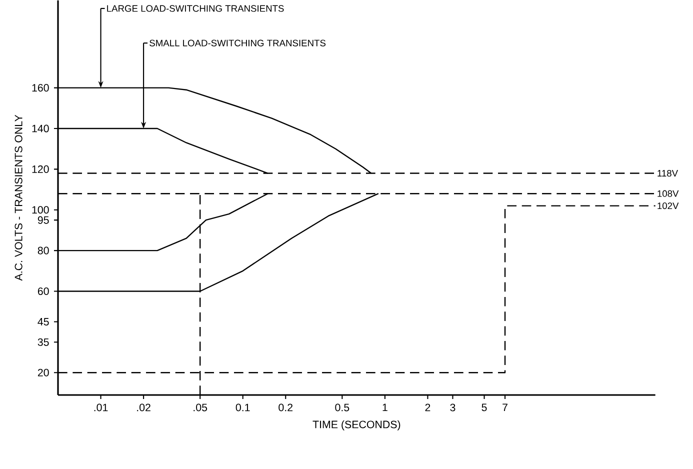  I want to click on y-tick-label: 140, so click(40, 128).